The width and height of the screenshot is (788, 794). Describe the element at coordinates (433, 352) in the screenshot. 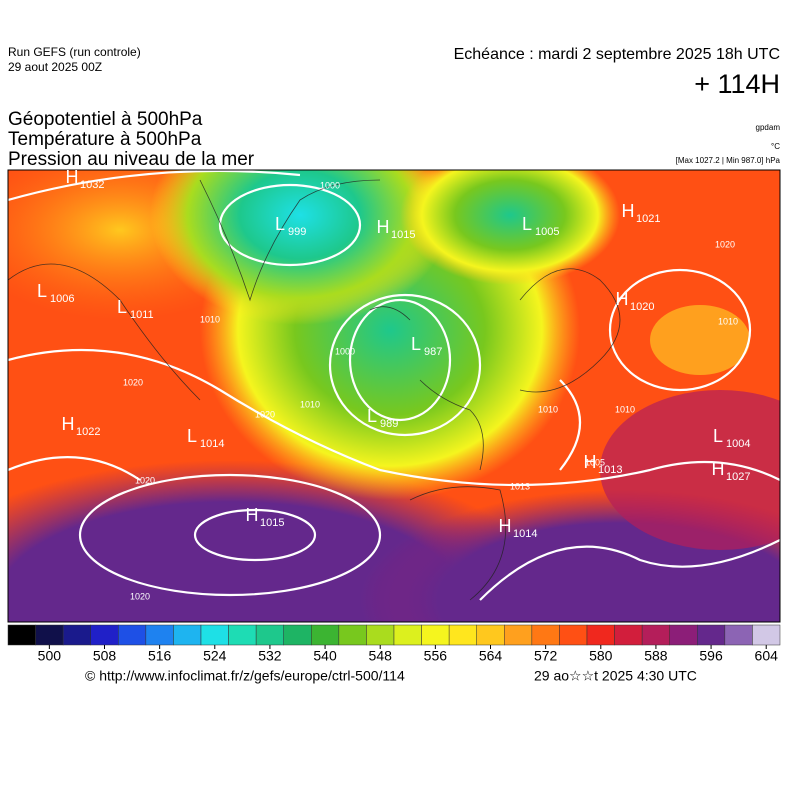

I see `center-value: 987` at that location.